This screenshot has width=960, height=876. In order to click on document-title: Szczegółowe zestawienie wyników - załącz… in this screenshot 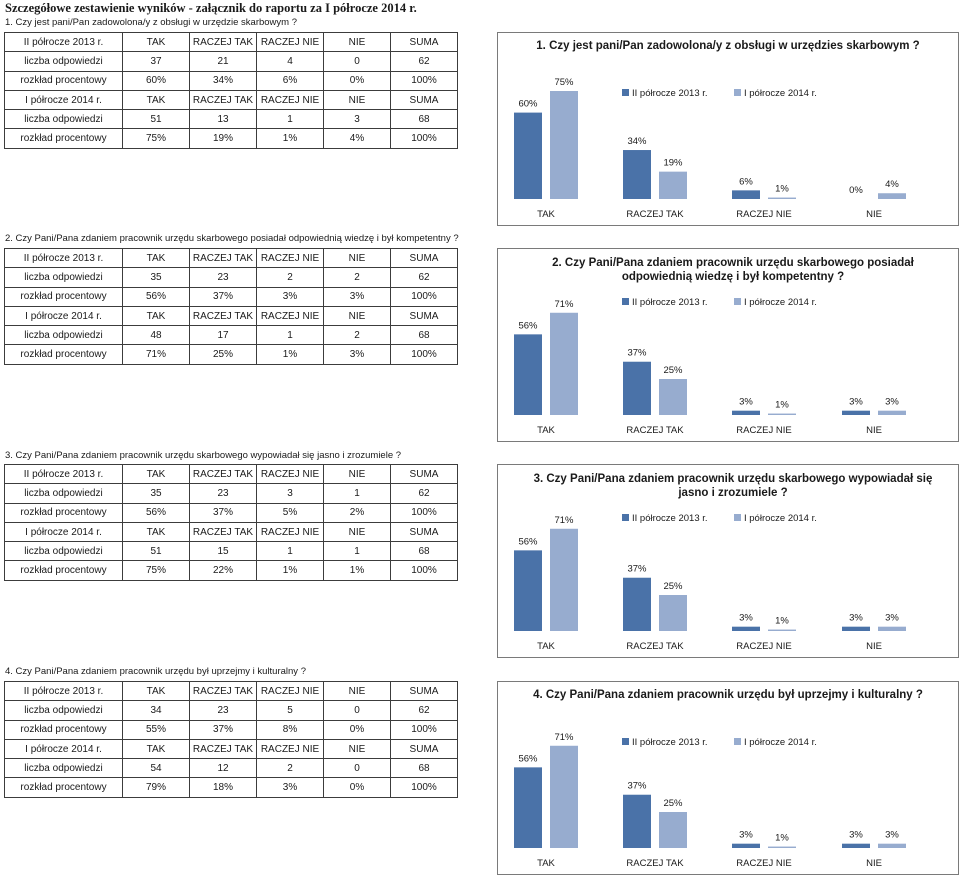, I will do `click(211, 8)`.